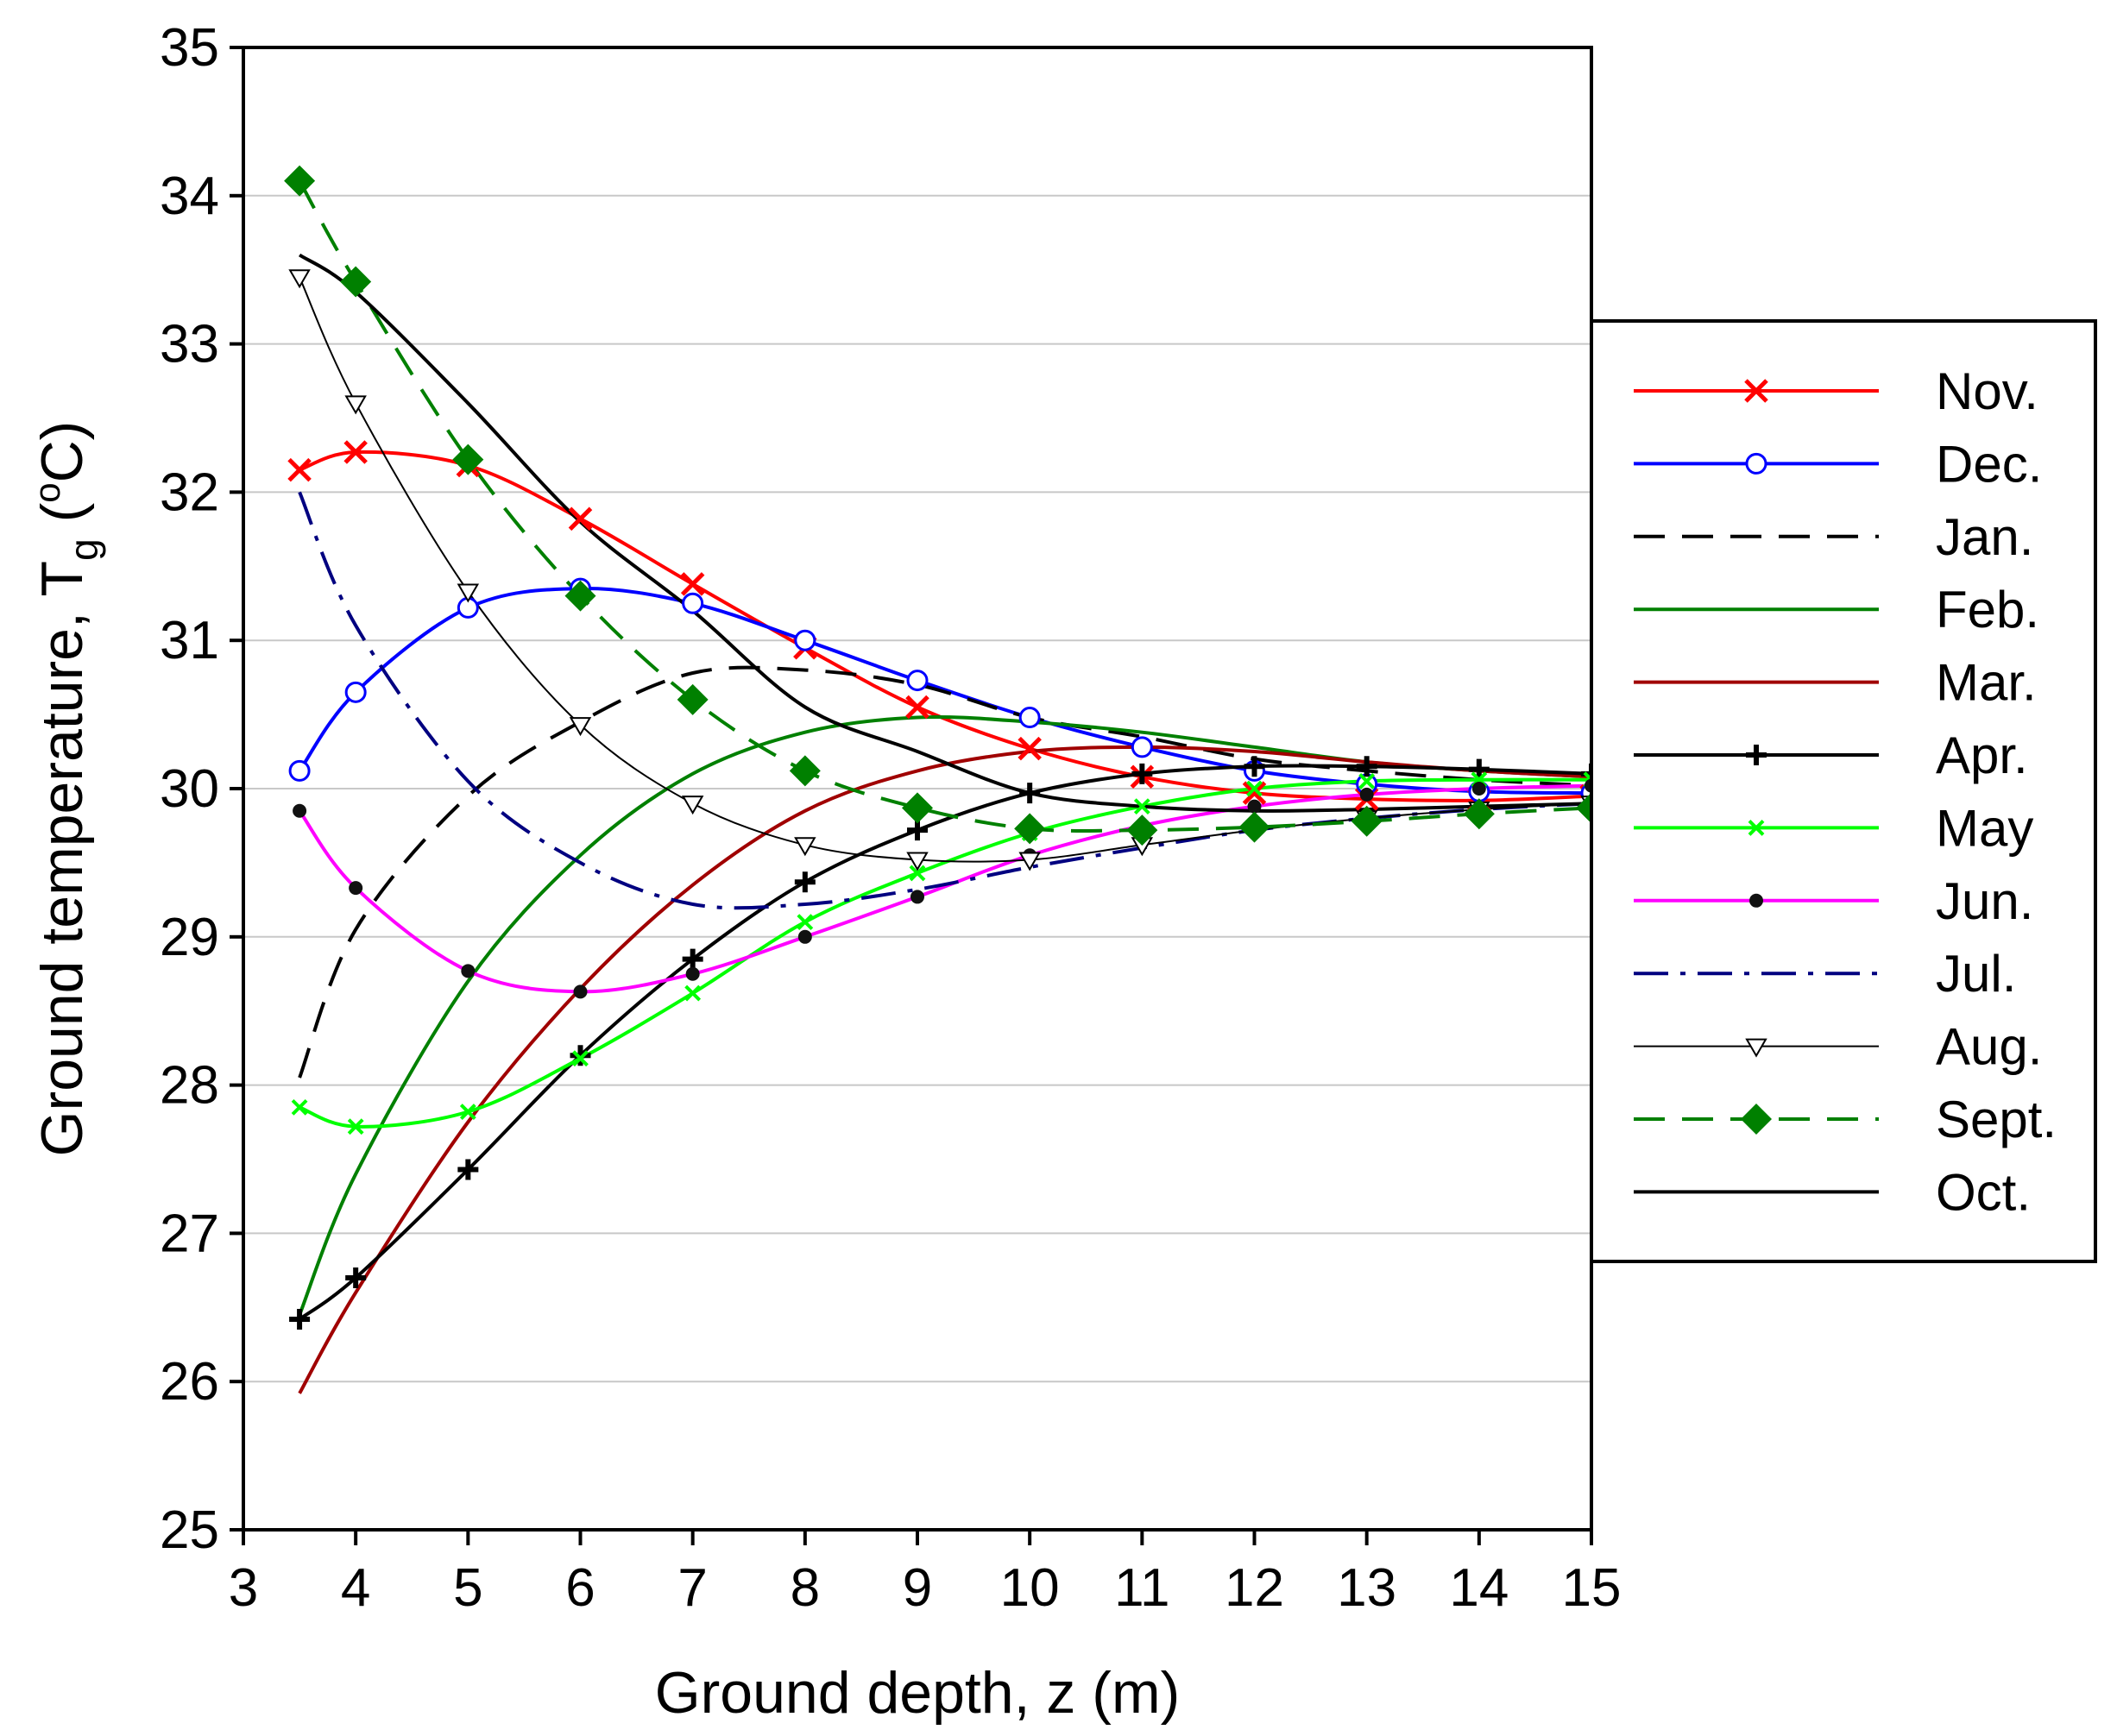 The height and width of the screenshot is (1736, 2117). I want to click on x-tick-label: 8, so click(805, 1588).